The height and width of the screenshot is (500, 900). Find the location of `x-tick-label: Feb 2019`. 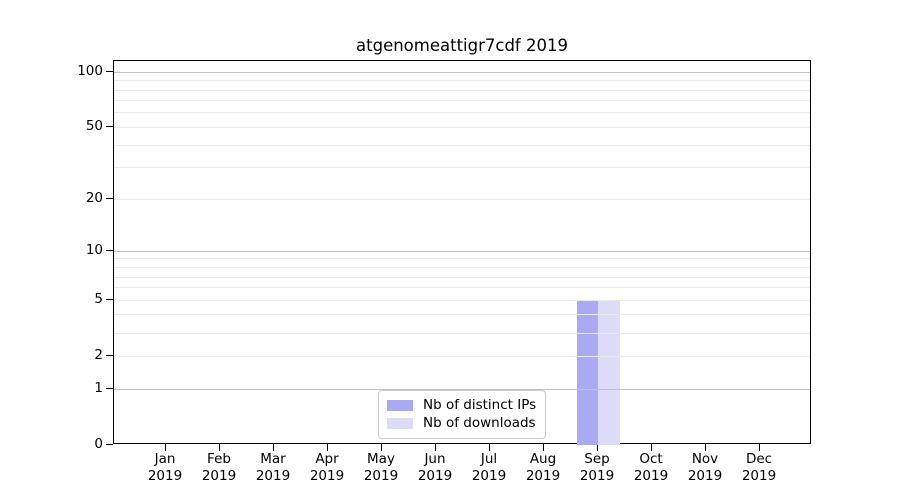

x-tick-label: Feb 2019 is located at coordinates (219, 467).